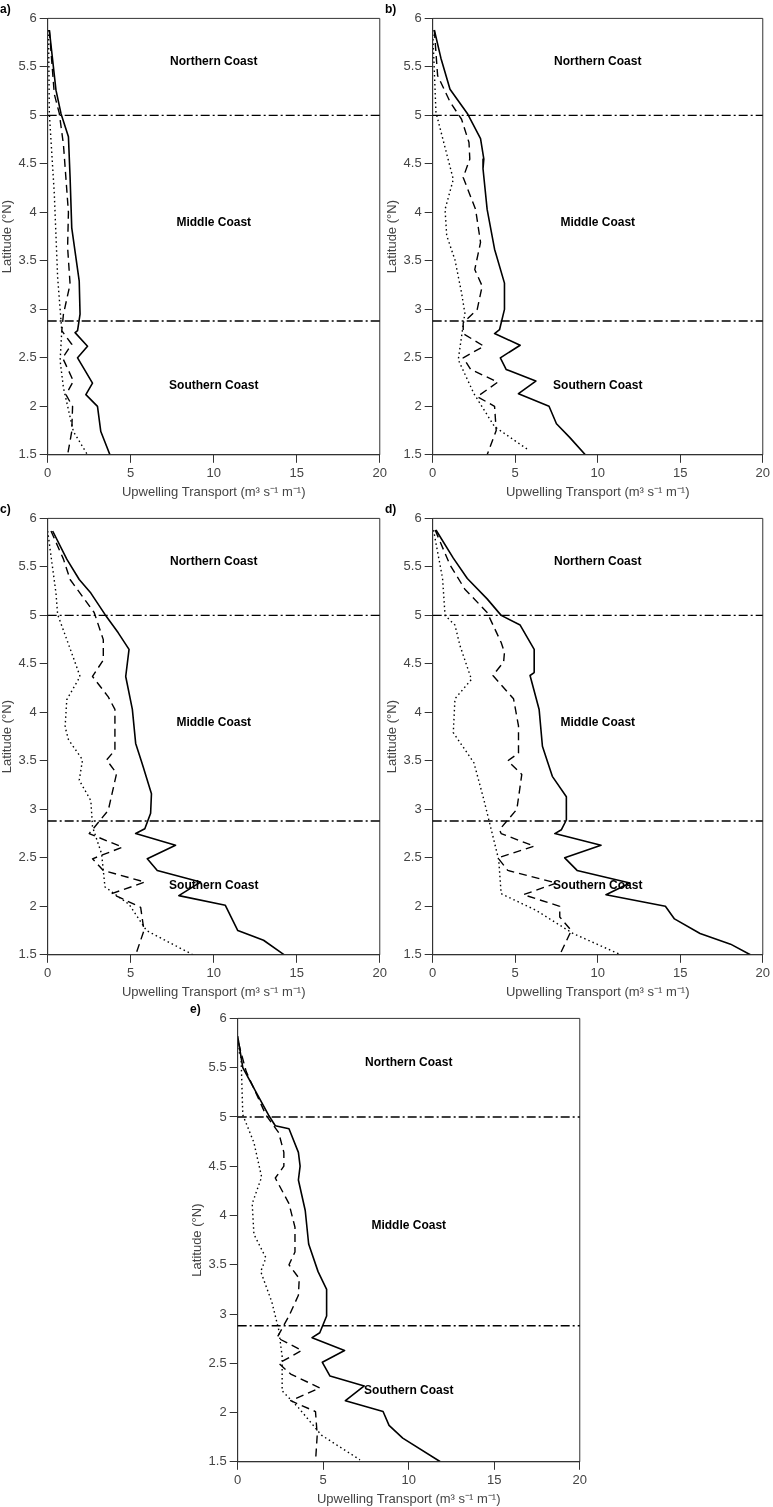 This screenshot has width=773, height=1507. I want to click on chart-title: e), so click(195, 1008).